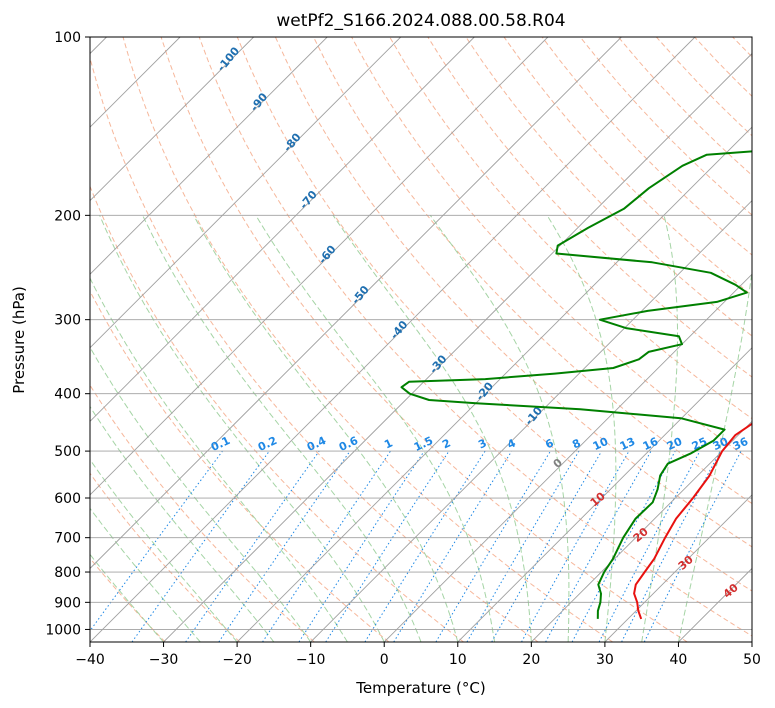 The height and width of the screenshot is (708, 775). I want to click on y-tick-label: 800, so click(67, 573).